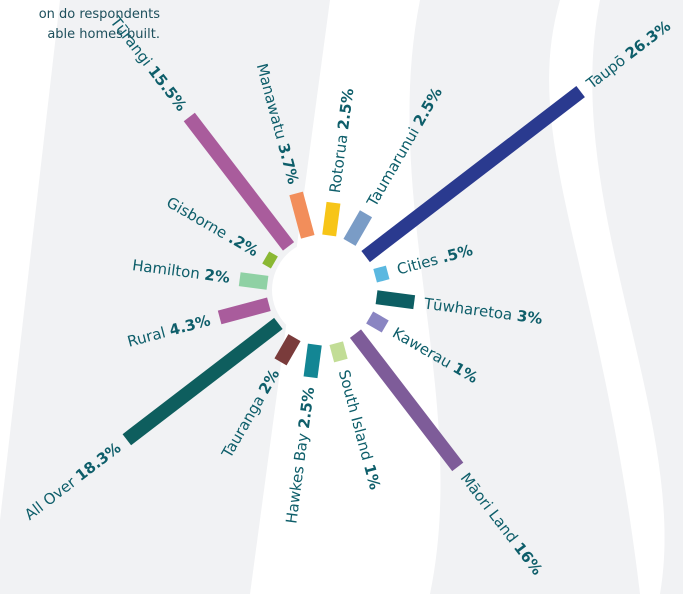 The image size is (683, 594). What do you see at coordinates (373, 476) in the screenshot?
I see `value-label: 1%` at bounding box center [373, 476].